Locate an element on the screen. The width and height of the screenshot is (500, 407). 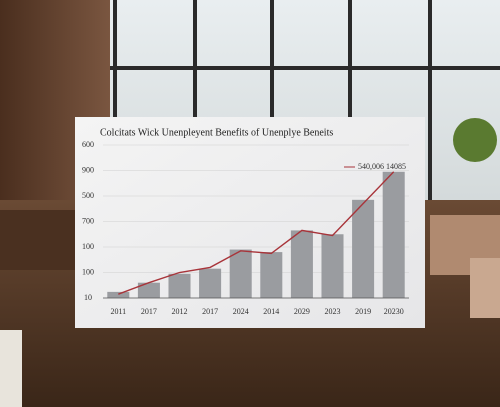
y-tick-label: 700 is located at coordinates (88, 220).